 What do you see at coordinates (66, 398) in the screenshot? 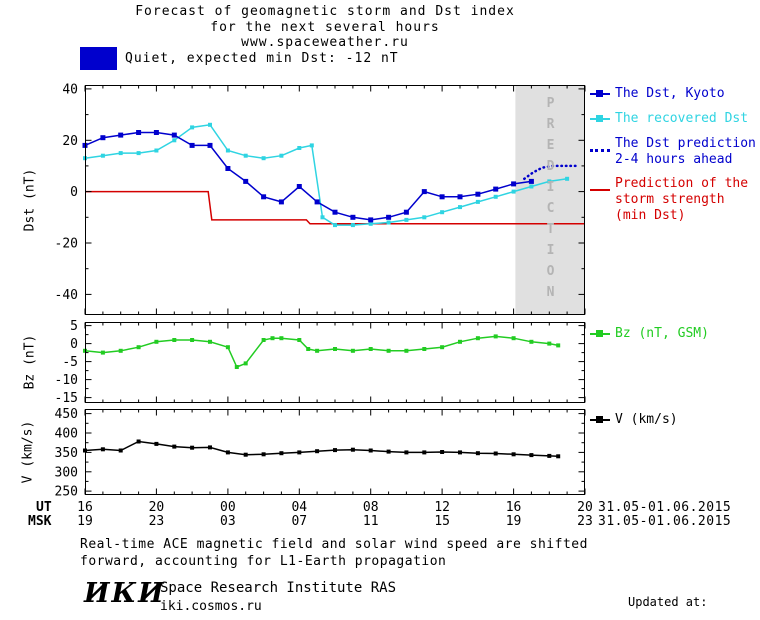
I see `y-tick-label: -15` at bounding box center [66, 398].